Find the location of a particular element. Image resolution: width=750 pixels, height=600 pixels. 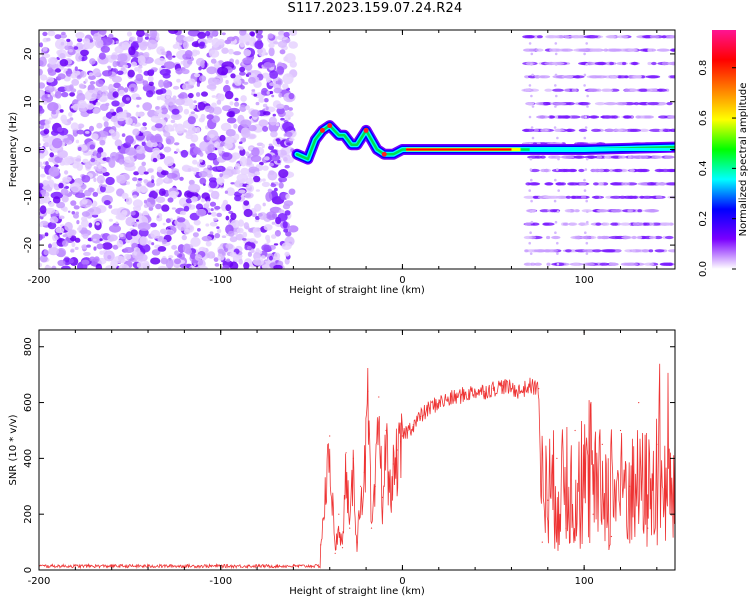

colorbar-tick-label: 0.8 is located at coordinates (703, 68).